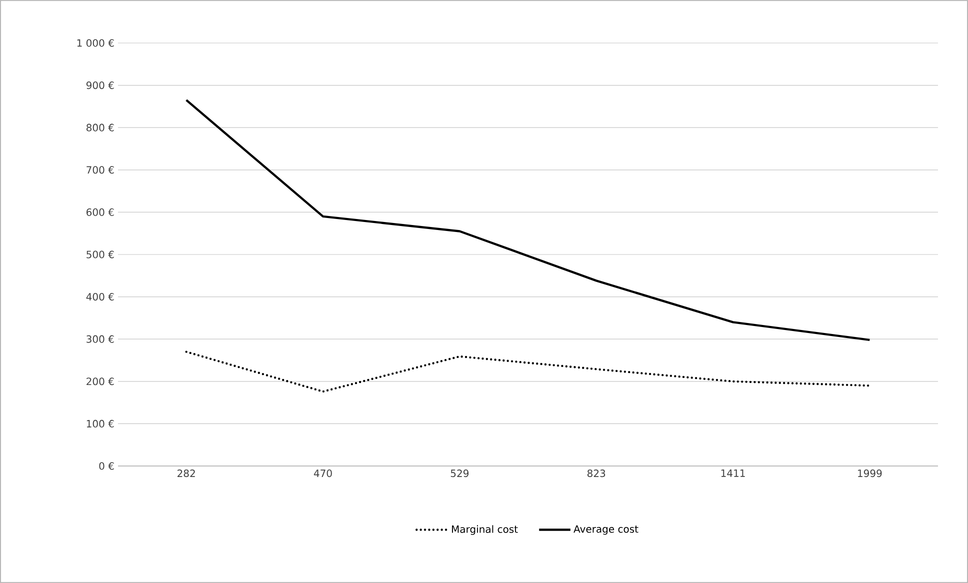 The width and height of the screenshot is (968, 583). What do you see at coordinates (100, 86) in the screenshot?
I see `y-tick-label: 900 €` at bounding box center [100, 86].